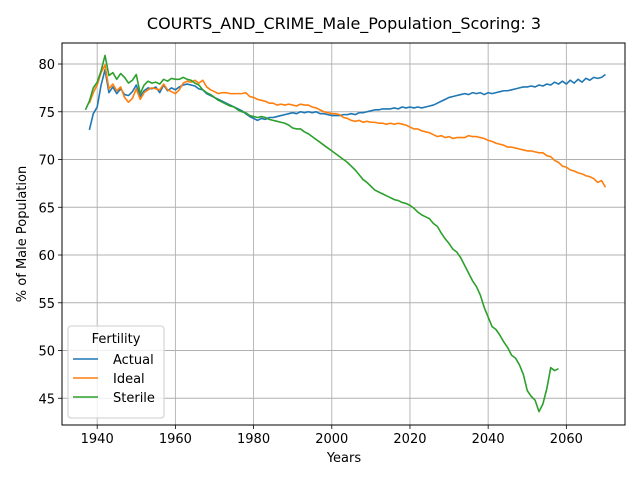 The height and width of the screenshot is (480, 640). I want to click on y-tick-label: 80, so click(46, 65).